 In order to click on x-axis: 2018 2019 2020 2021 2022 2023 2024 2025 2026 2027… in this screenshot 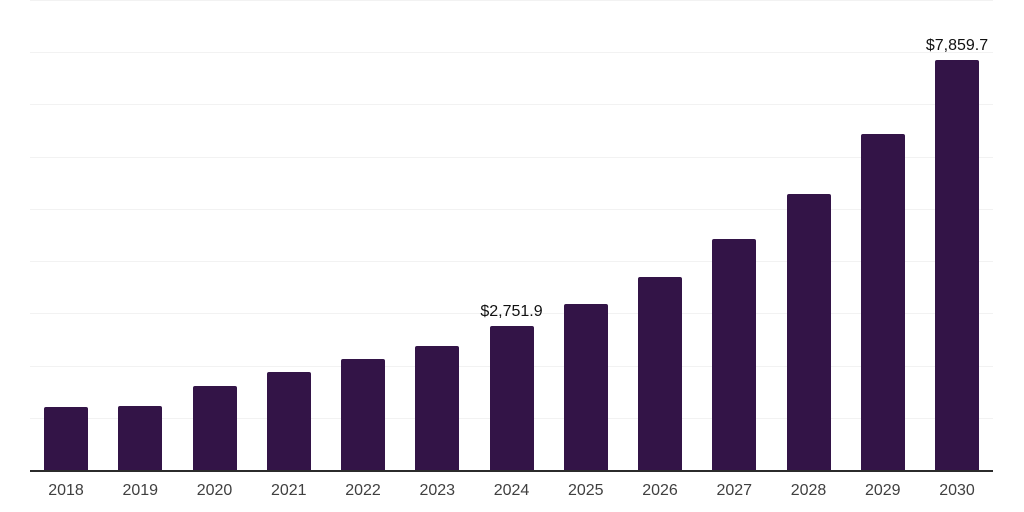, I will do `click(511, 491)`.